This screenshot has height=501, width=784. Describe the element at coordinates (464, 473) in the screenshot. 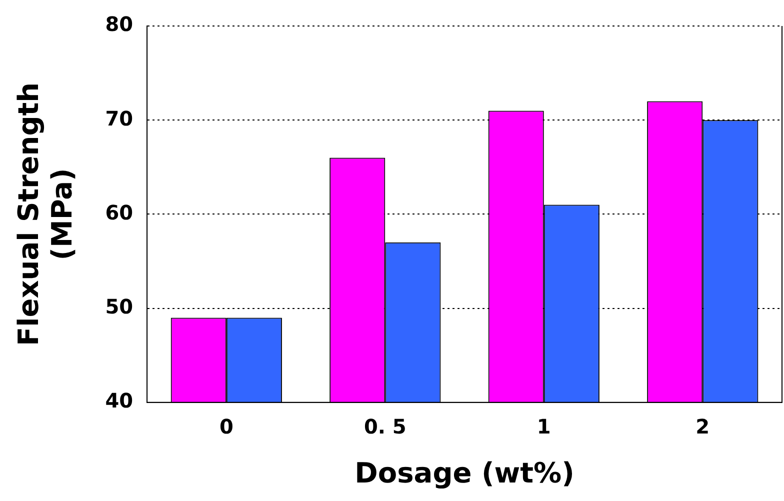

I see `x-axis-title: Dosage (wt%)` at that location.